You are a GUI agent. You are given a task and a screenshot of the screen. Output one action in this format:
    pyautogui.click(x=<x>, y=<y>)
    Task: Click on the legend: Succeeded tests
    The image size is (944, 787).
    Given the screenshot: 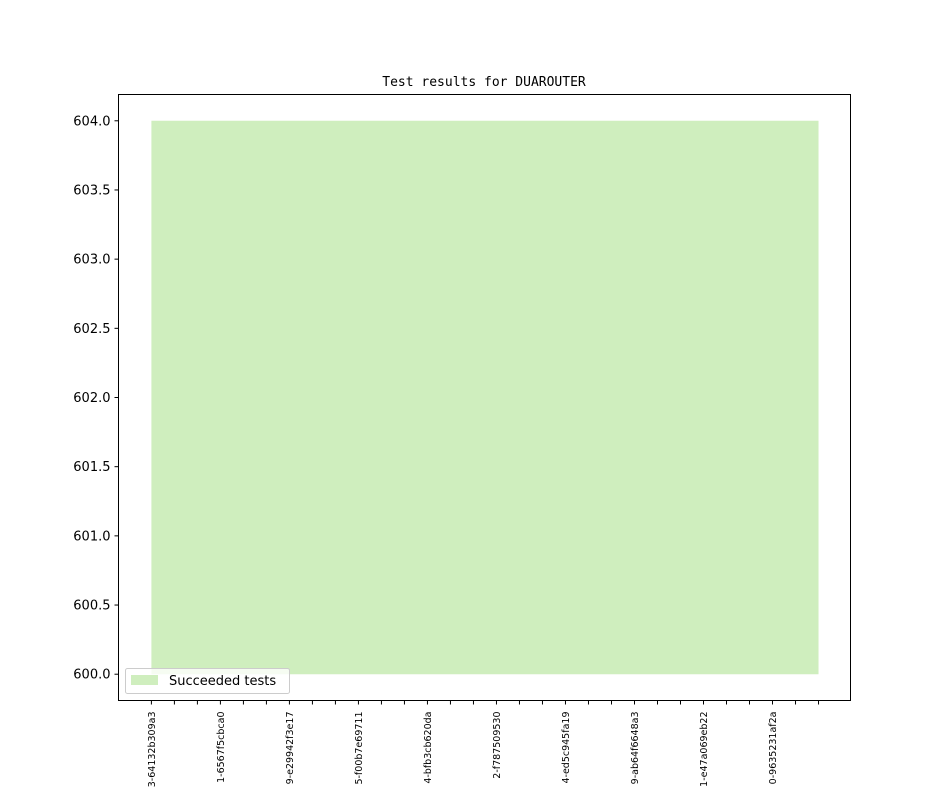 What is the action you would take?
    pyautogui.click(x=207, y=681)
    